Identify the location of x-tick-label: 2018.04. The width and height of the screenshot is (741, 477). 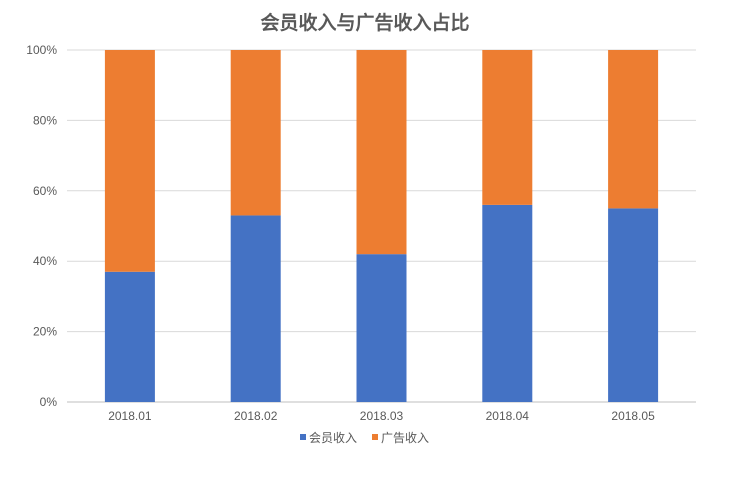
(508, 416).